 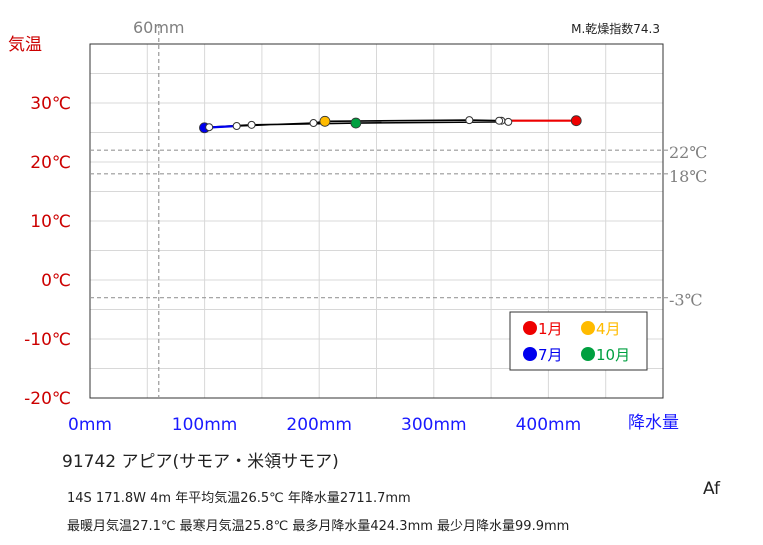 What do you see at coordinates (688, 152) in the screenshot?
I see `threshold-label-temp: 22℃` at bounding box center [688, 152].